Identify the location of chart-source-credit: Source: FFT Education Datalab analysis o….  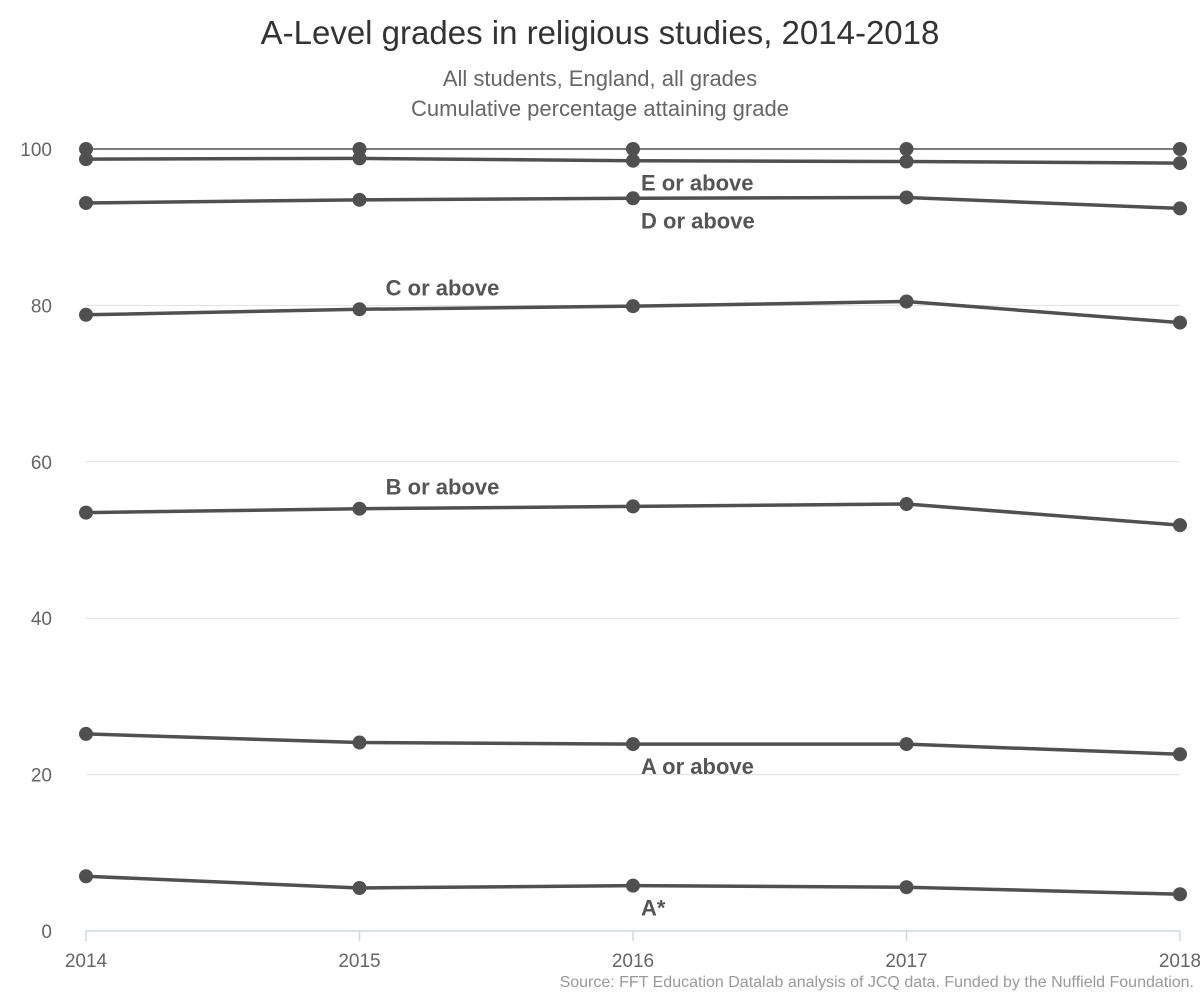
(876, 982).